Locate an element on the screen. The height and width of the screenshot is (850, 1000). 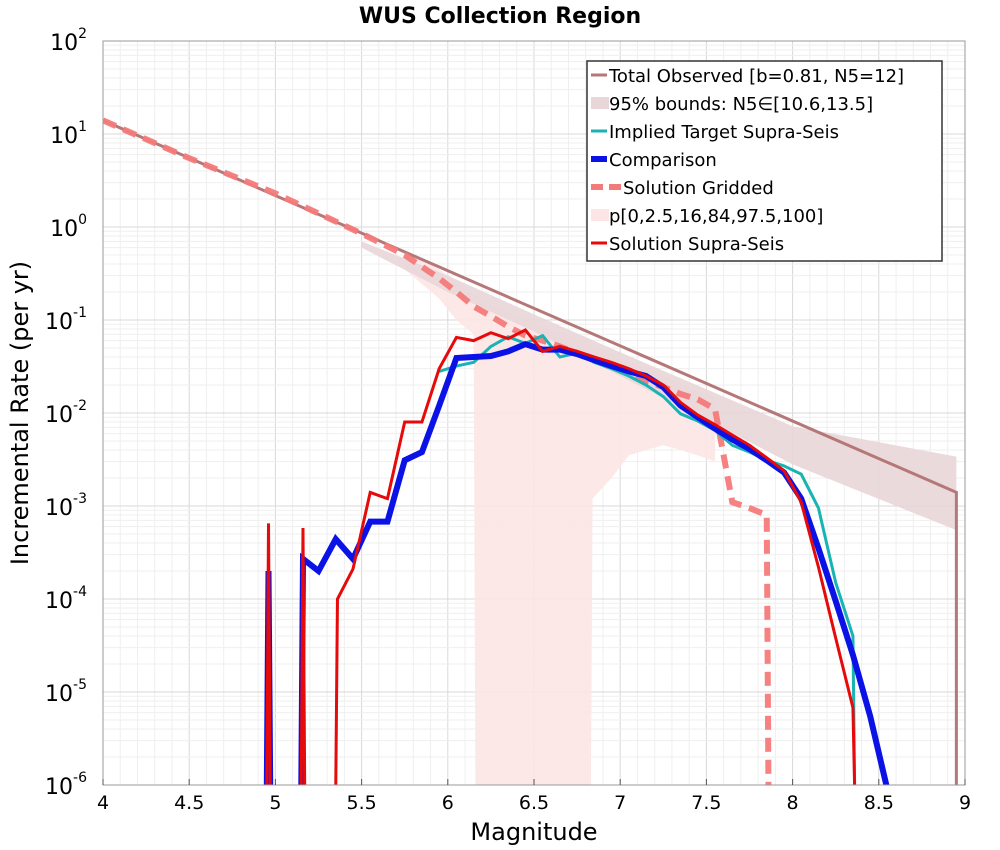
x-tick-label: 6.5 is located at coordinates (534, 803).